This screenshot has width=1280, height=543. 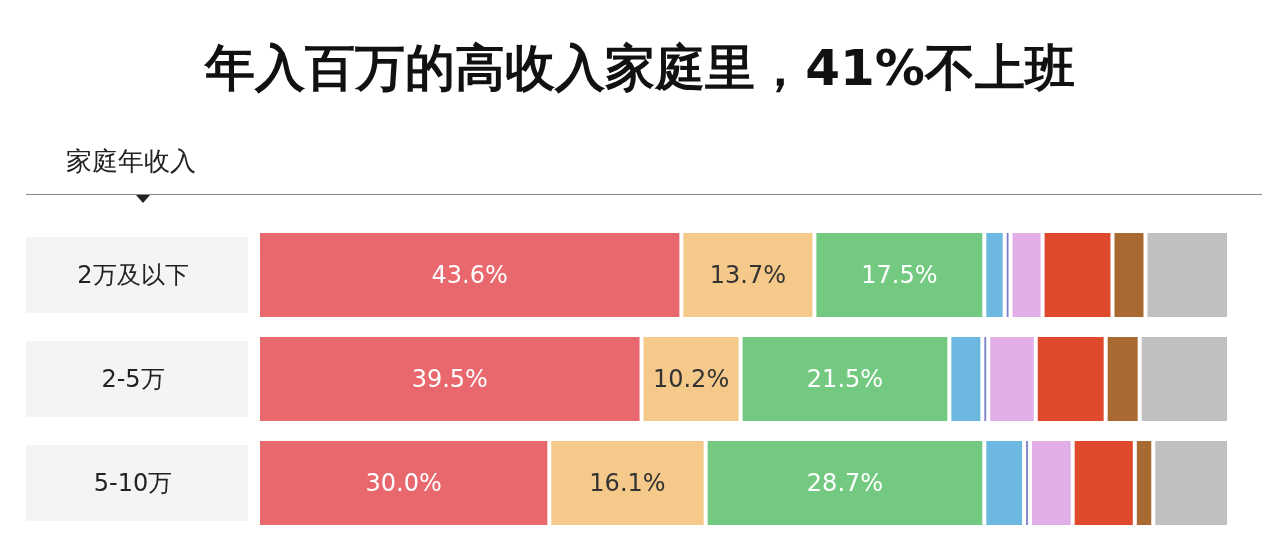 I want to click on data-label: 43.6%, so click(x=469, y=275).